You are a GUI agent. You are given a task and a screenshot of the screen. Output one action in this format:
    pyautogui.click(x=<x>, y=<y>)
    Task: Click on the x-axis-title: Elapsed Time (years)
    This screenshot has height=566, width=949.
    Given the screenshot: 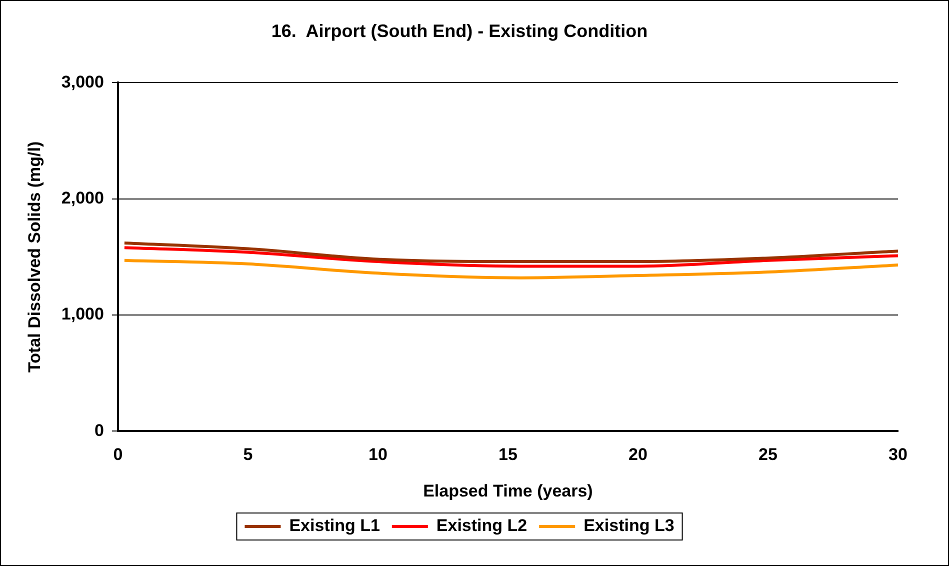 What is the action you would take?
    pyautogui.click(x=508, y=490)
    